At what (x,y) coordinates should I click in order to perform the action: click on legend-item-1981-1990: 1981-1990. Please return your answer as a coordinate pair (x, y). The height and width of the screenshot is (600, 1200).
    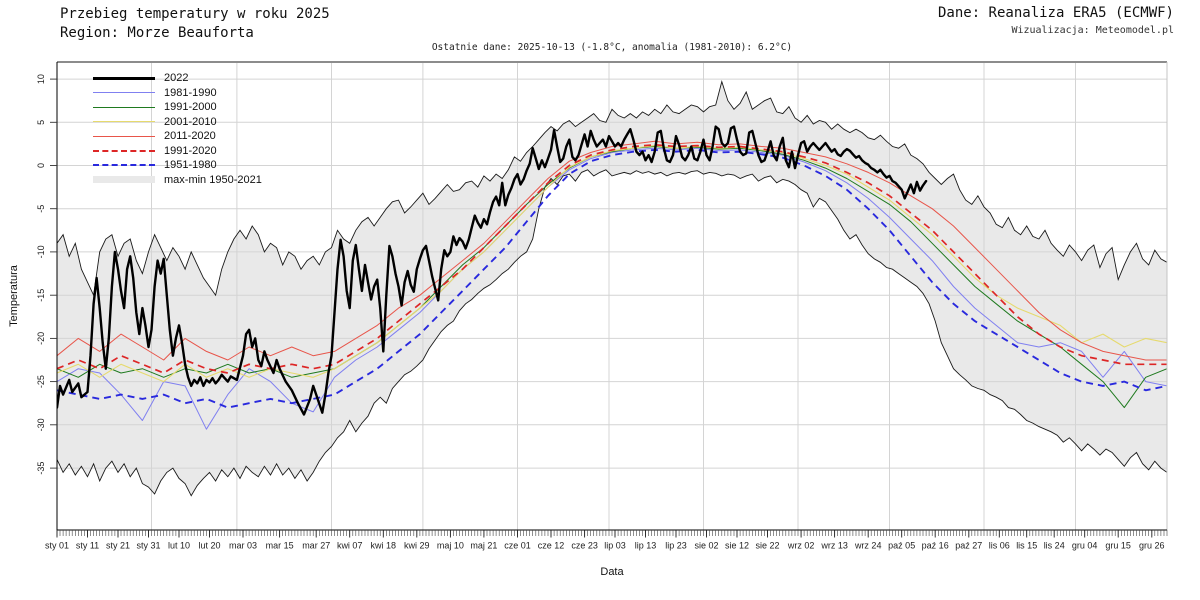
    Looking at the image, I should click on (177, 93).